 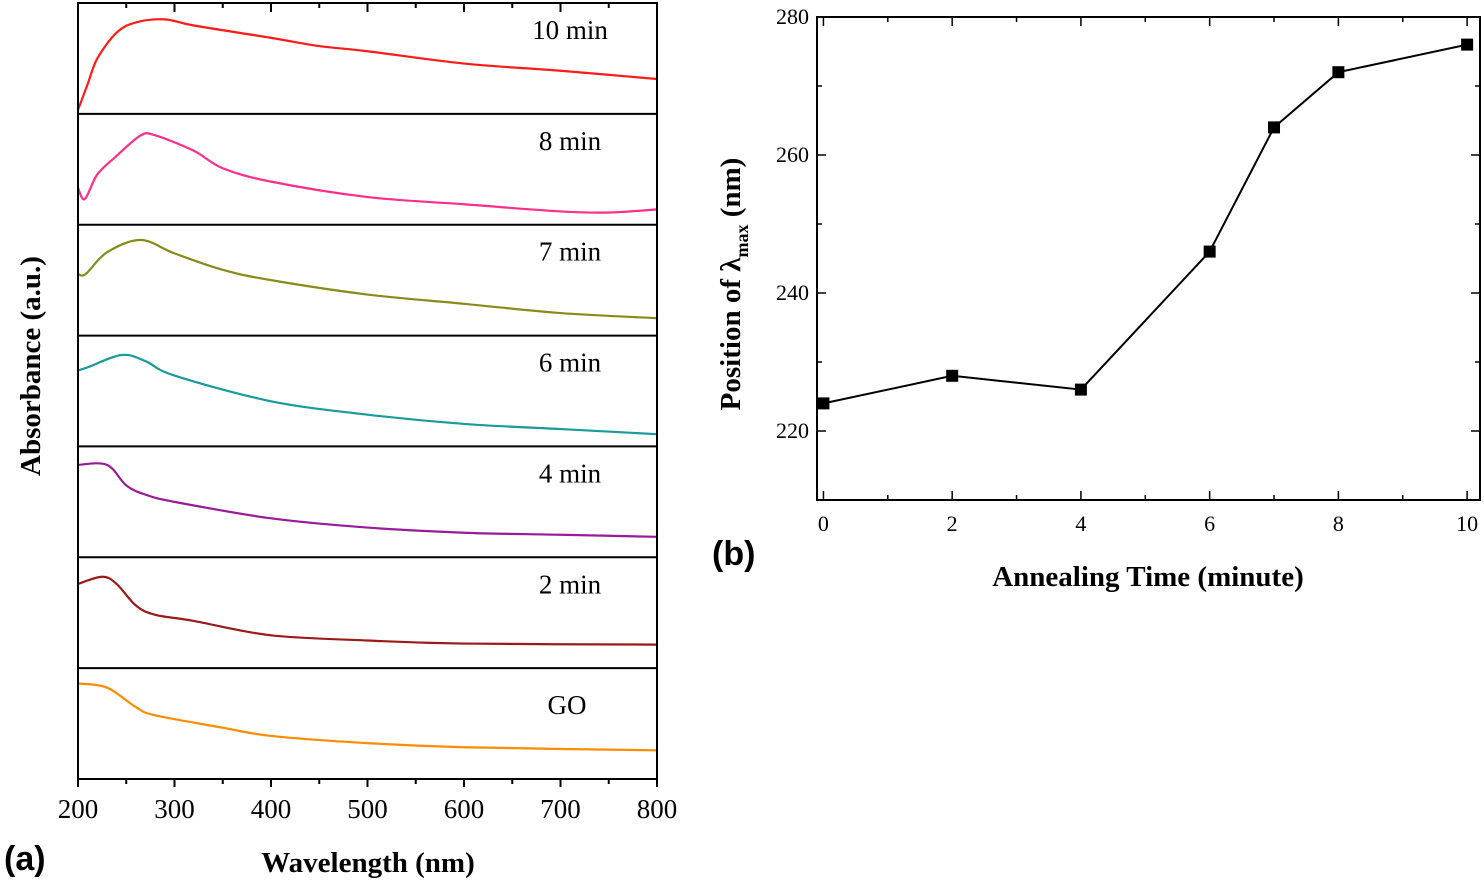 What do you see at coordinates (174, 809) in the screenshot?
I see `x-tick-label: 300` at bounding box center [174, 809].